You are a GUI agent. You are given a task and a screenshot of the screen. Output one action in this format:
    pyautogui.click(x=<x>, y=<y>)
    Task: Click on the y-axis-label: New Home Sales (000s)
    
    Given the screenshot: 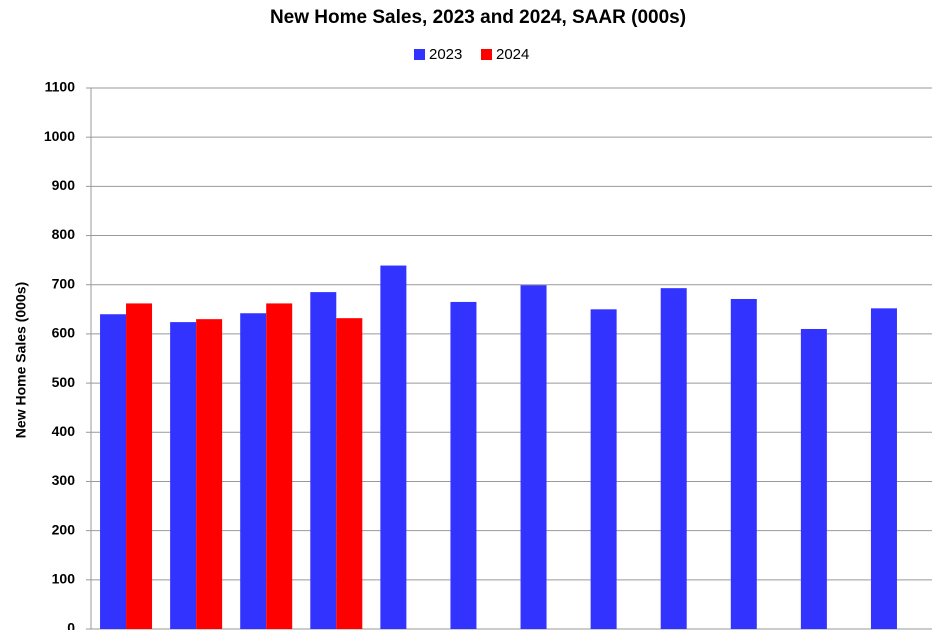 What is the action you would take?
    pyautogui.click(x=21, y=360)
    